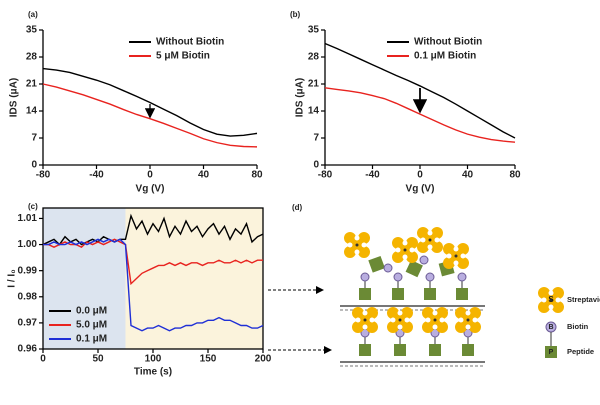  What do you see at coordinates (263, 359) in the screenshot?
I see `x-tick-label: 200` at bounding box center [263, 359].